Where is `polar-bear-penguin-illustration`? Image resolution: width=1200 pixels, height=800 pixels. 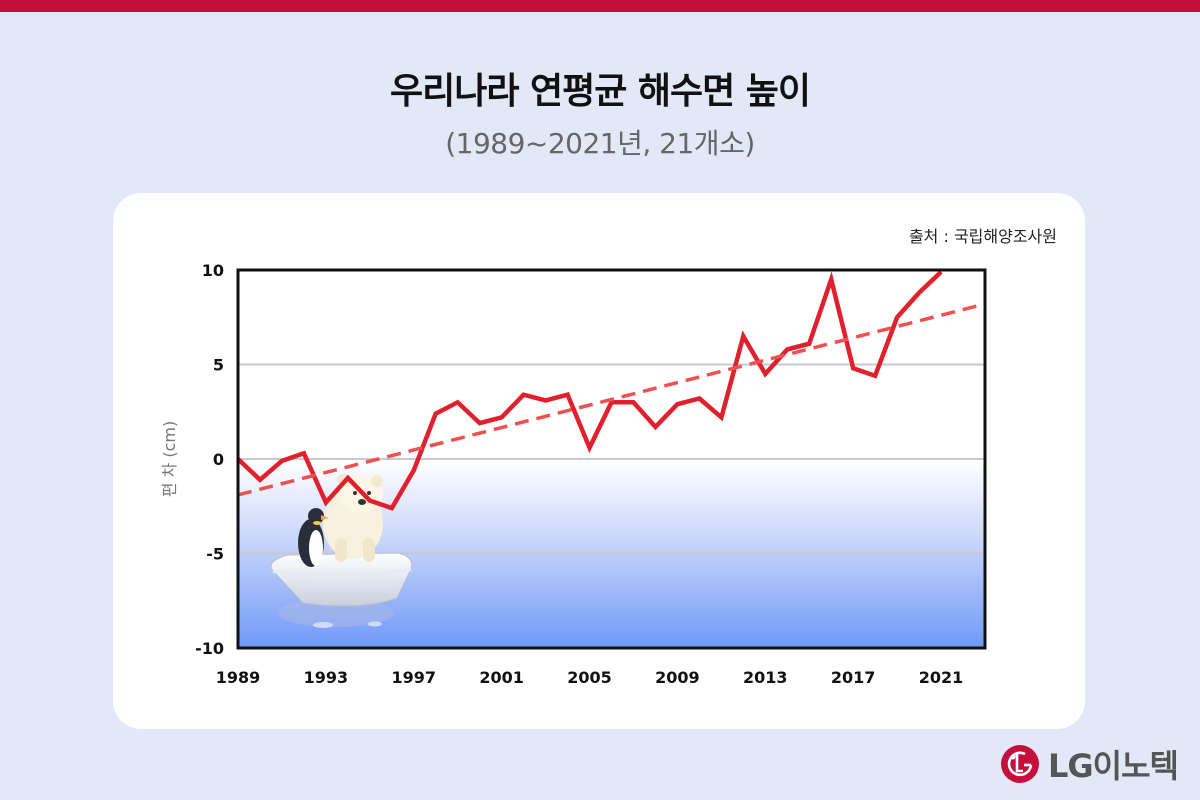 polar-bear-penguin-illustration is located at coordinates (341, 551).